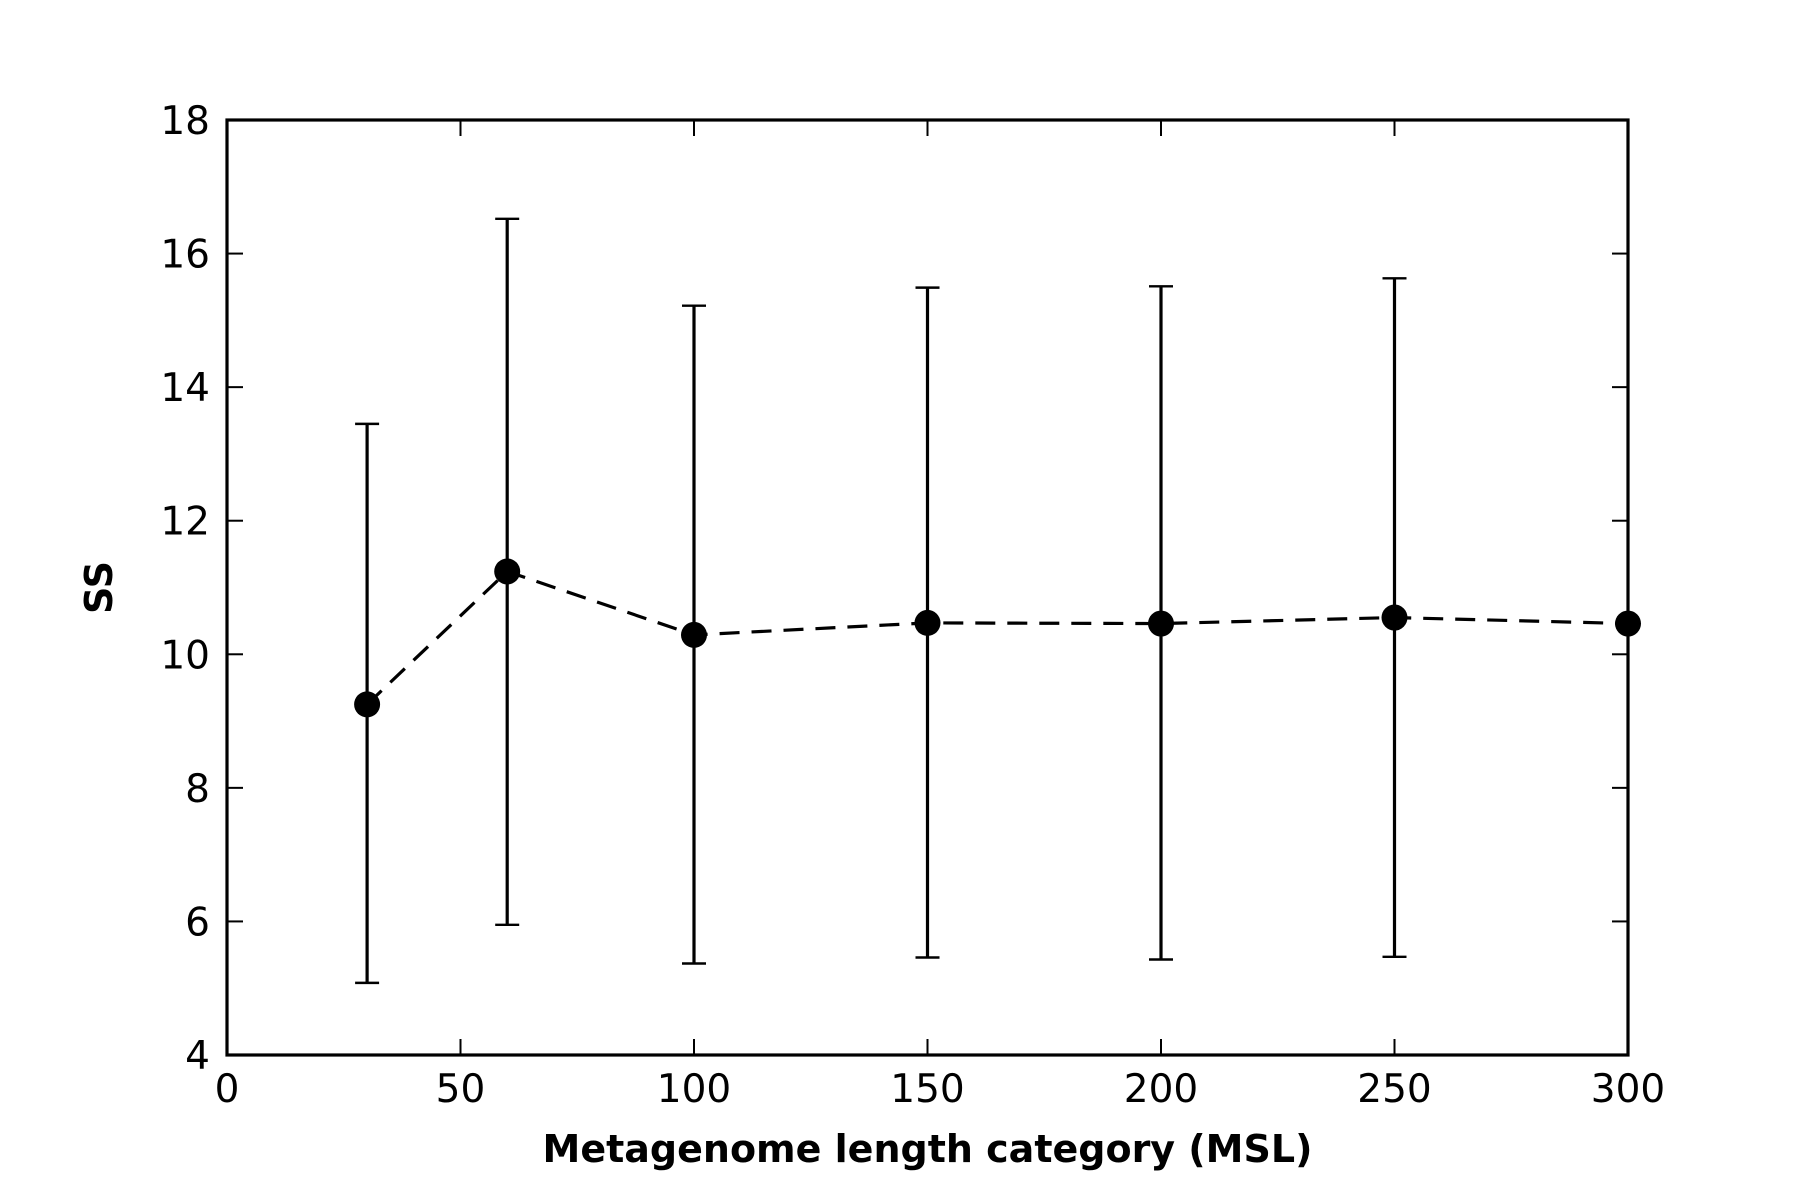 The width and height of the screenshot is (1800, 1200). I want to click on y-tick-label: 8, so click(197, 789).